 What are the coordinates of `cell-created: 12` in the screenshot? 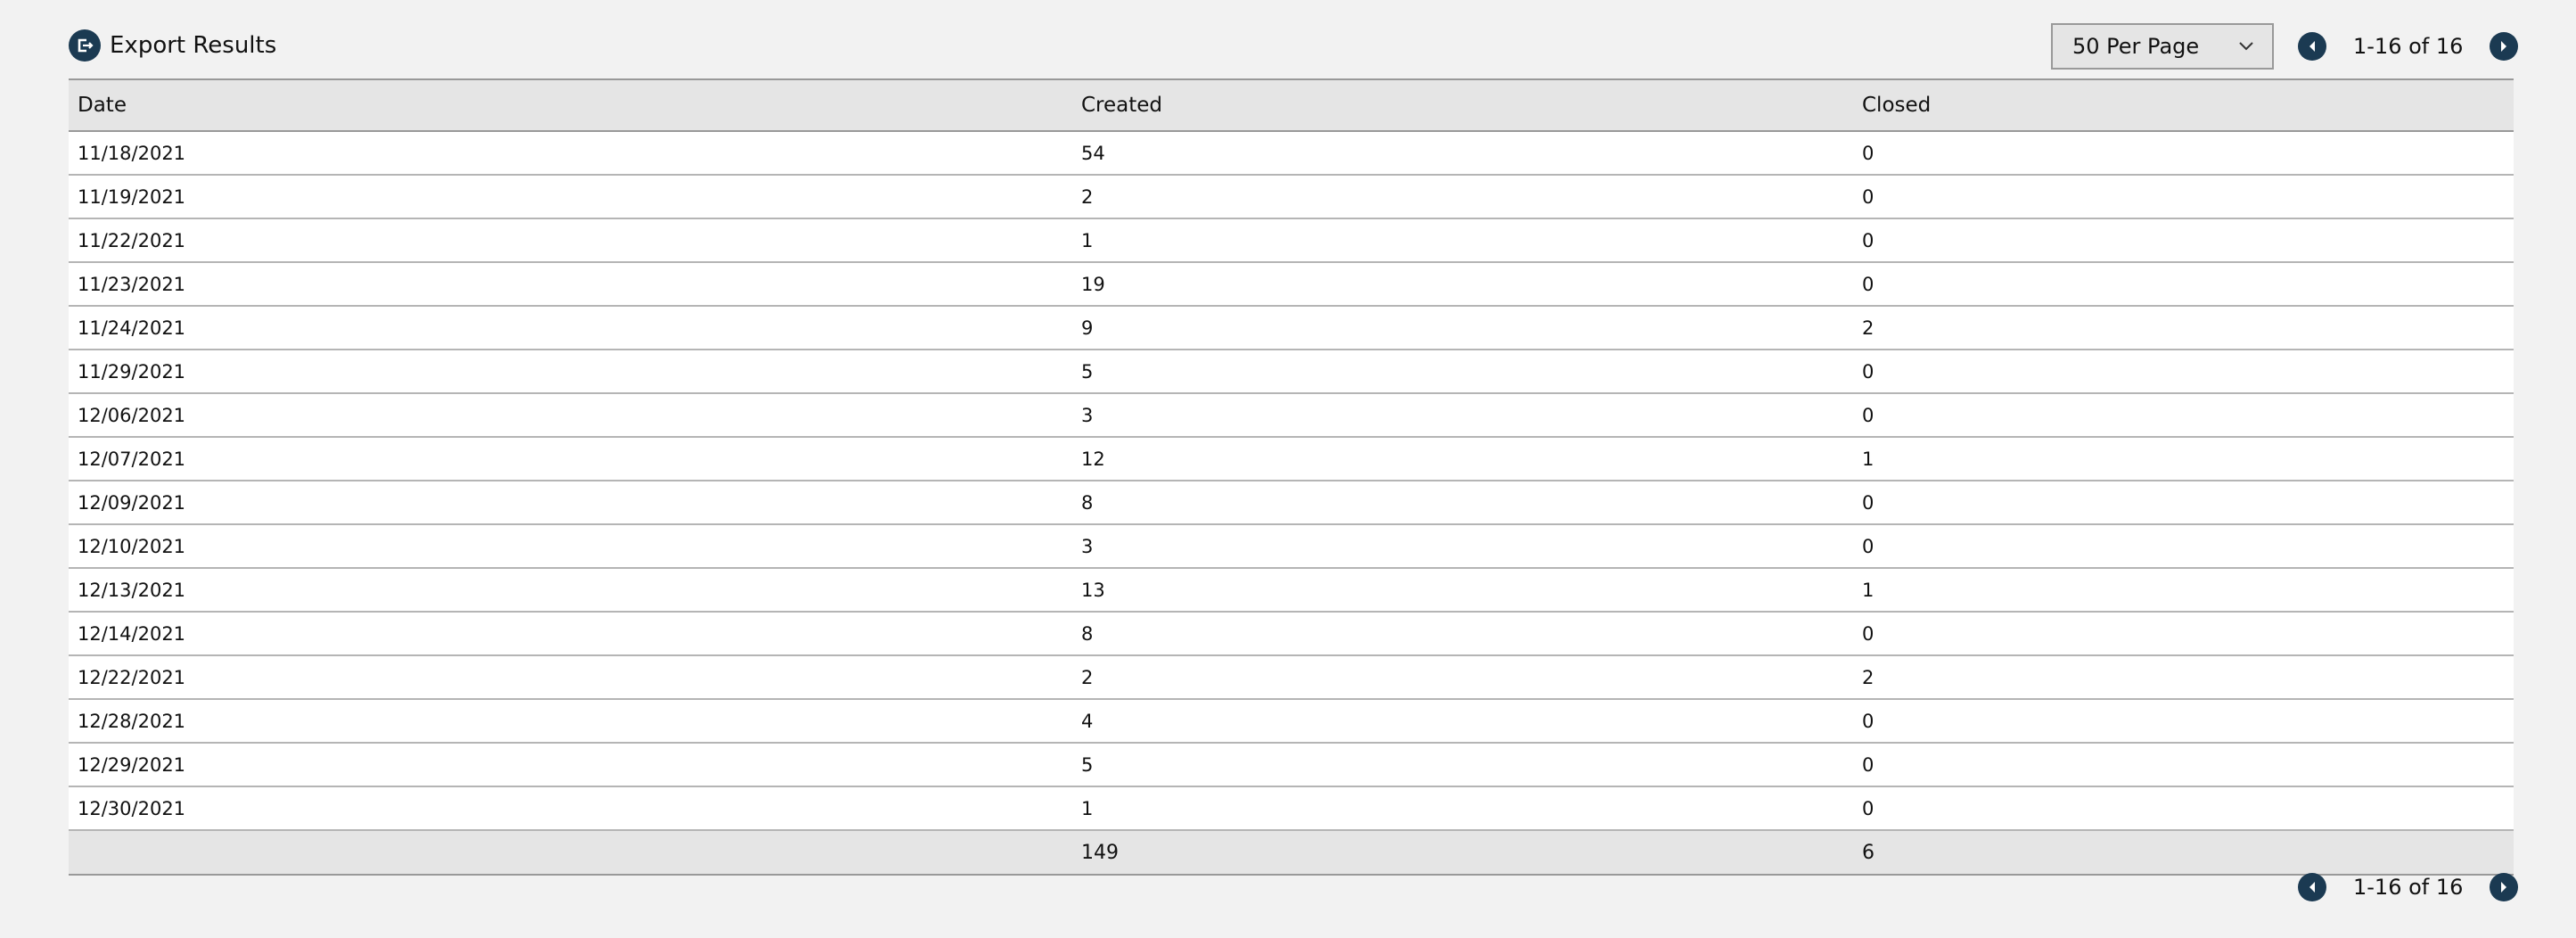 It's located at (1462, 459).